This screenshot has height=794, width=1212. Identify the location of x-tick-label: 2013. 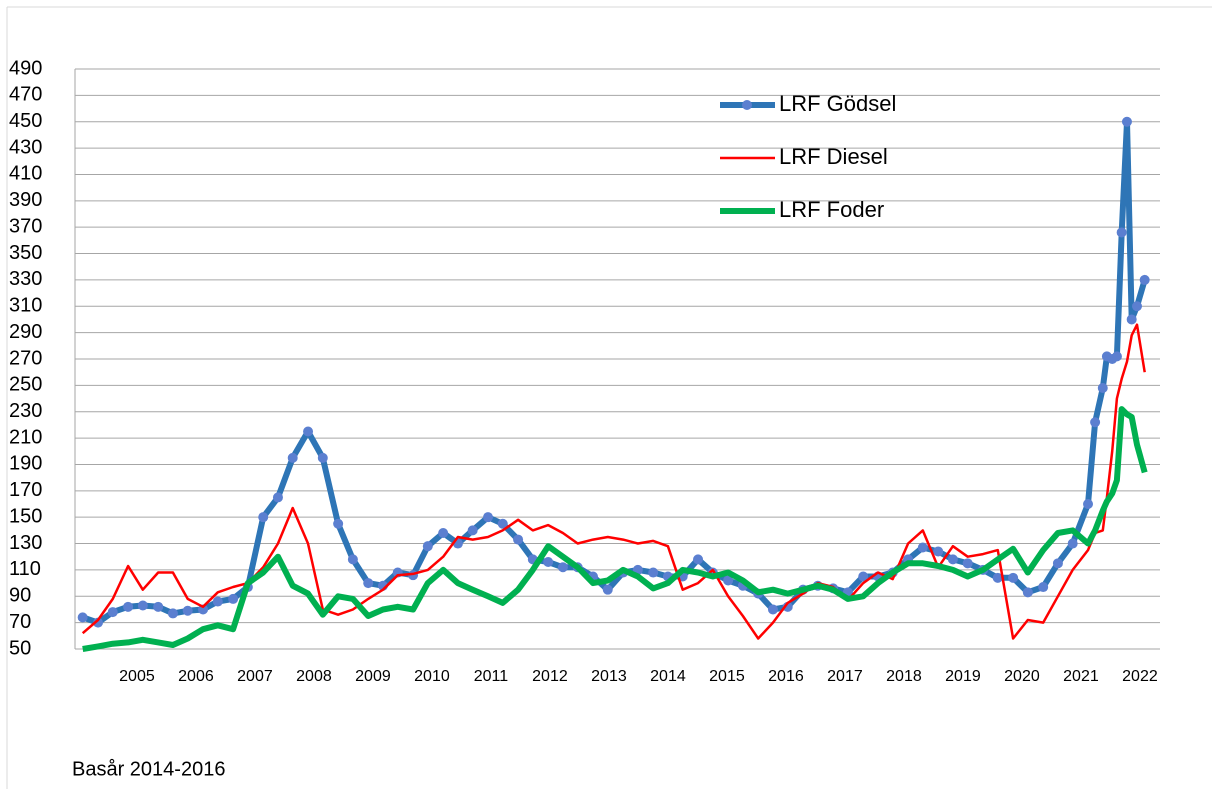
(609, 676).